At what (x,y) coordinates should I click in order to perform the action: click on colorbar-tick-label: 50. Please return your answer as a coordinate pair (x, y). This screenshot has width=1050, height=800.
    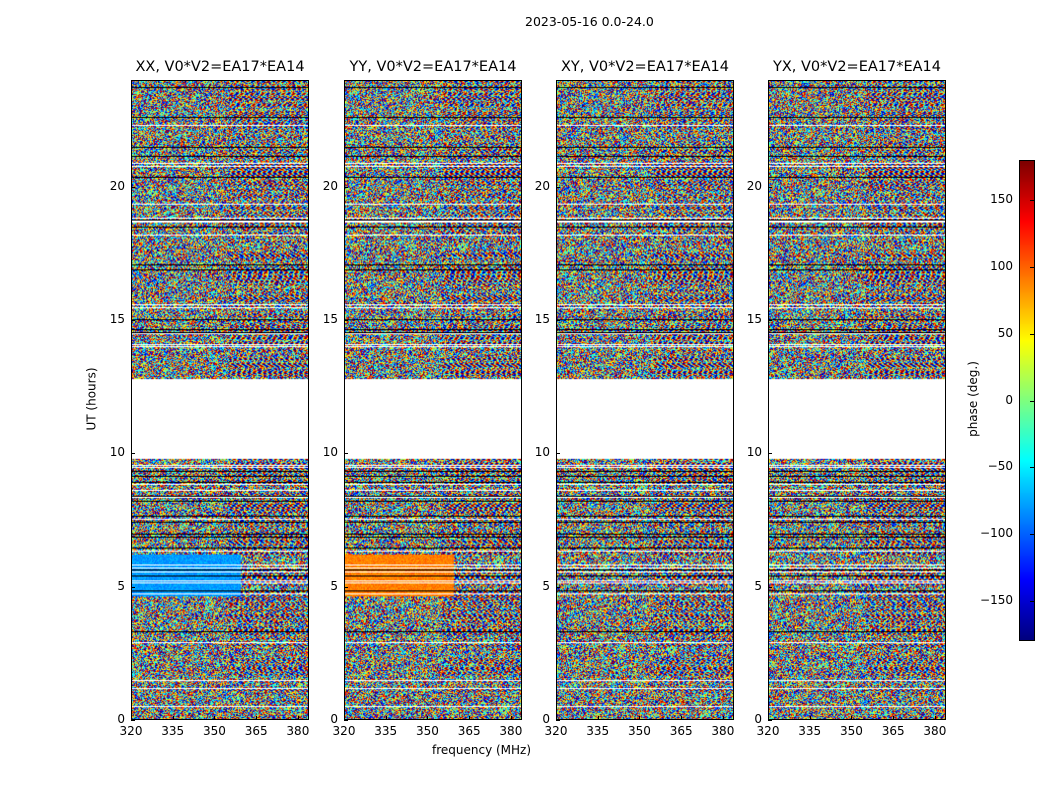
    Looking at the image, I should click on (1005, 332).